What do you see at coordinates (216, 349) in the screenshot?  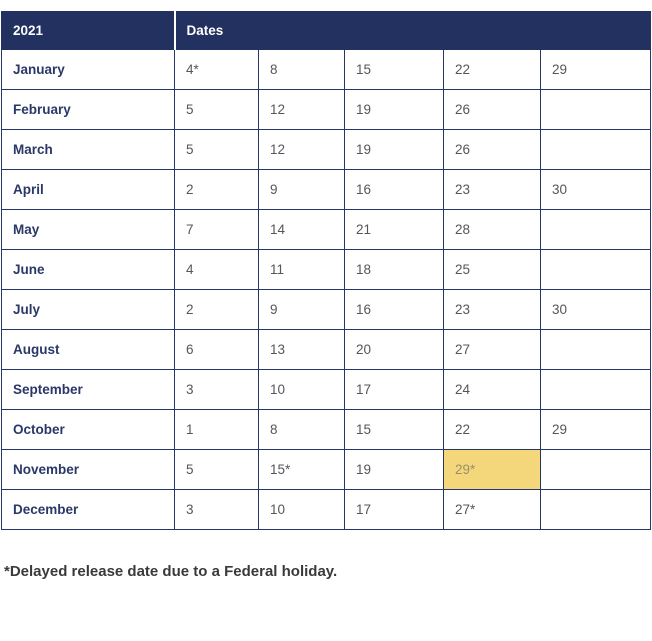 I see `date-cell: 6` at bounding box center [216, 349].